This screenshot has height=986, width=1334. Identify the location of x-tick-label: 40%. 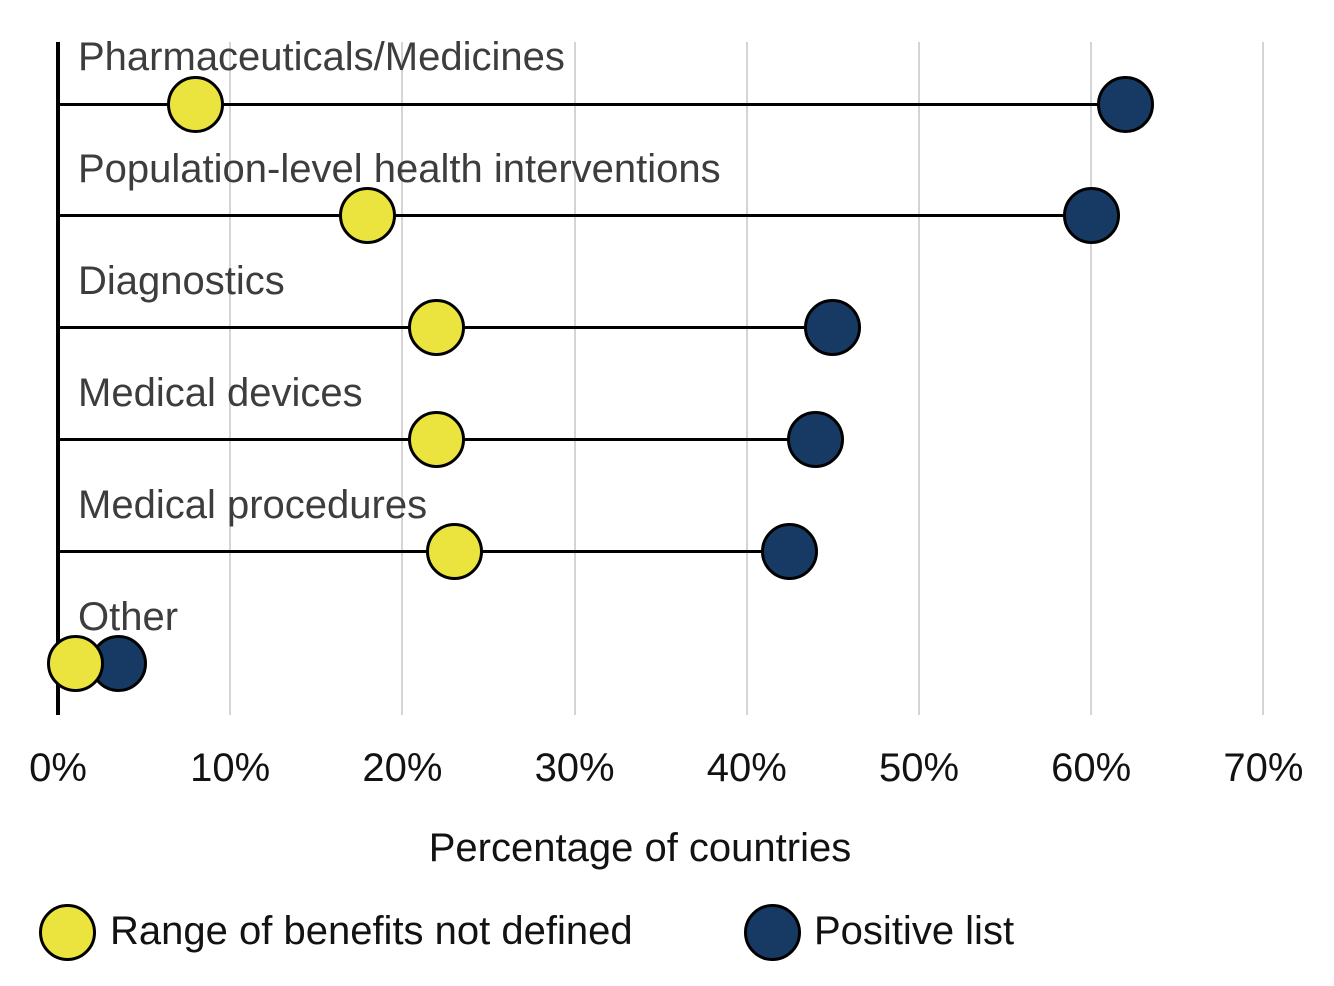
(746, 768).